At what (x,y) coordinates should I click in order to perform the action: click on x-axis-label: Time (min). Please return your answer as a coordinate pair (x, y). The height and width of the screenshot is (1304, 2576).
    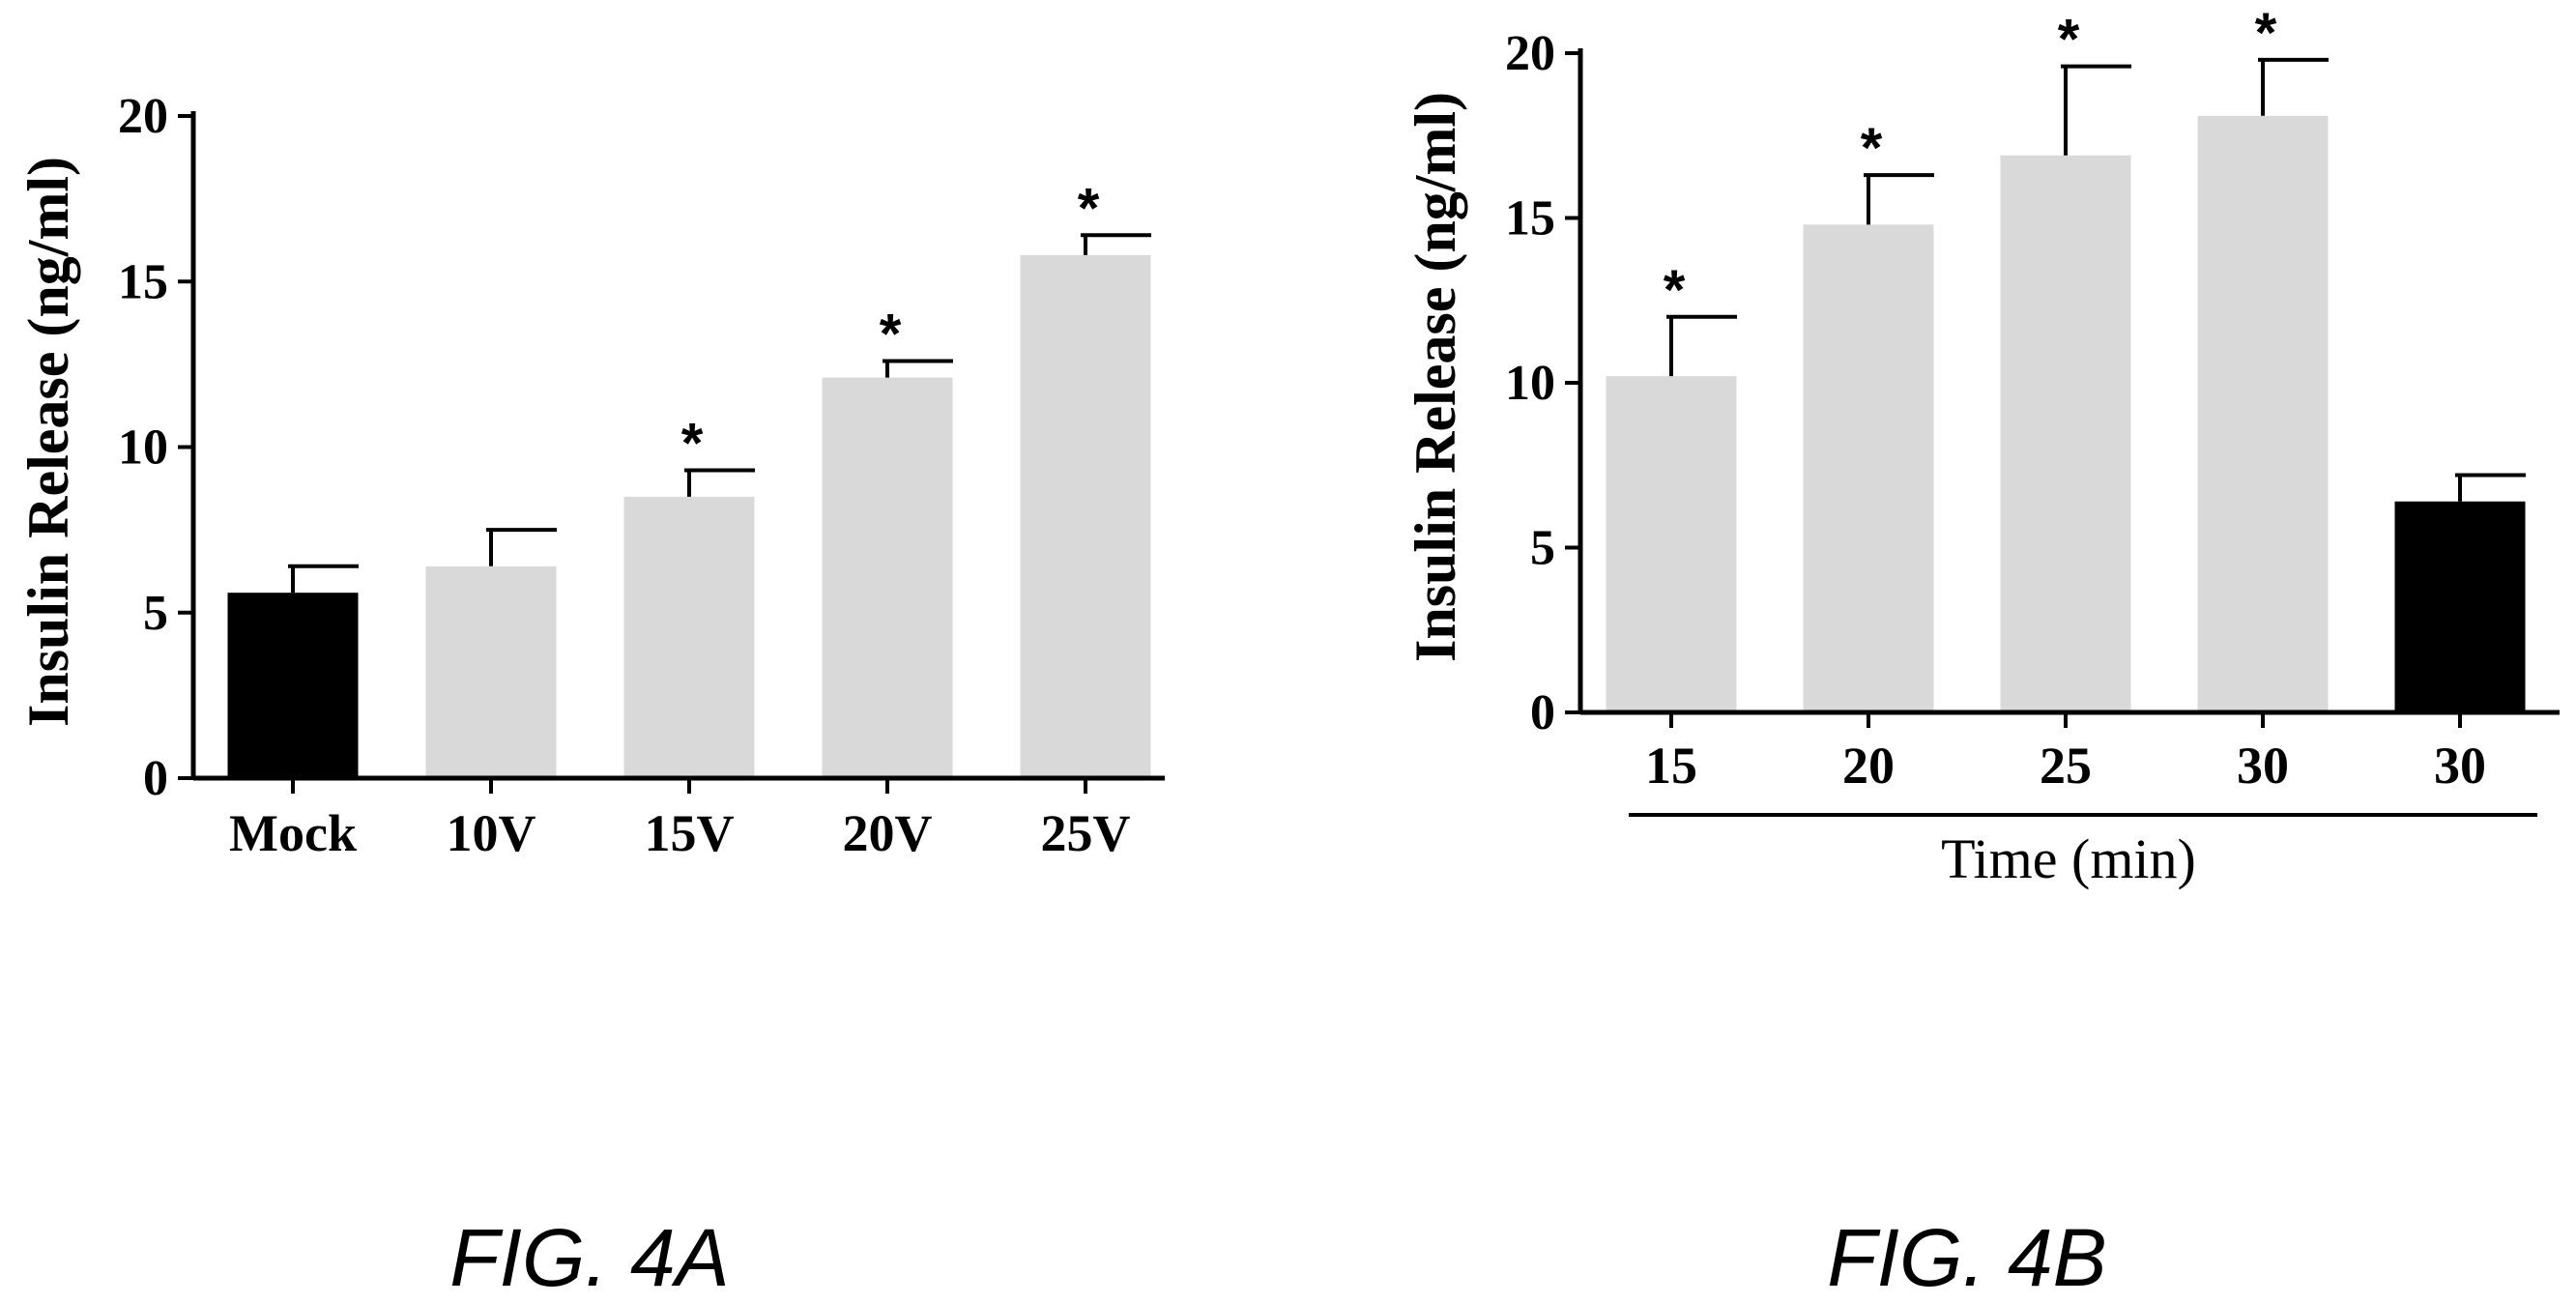
    Looking at the image, I should click on (2068, 858).